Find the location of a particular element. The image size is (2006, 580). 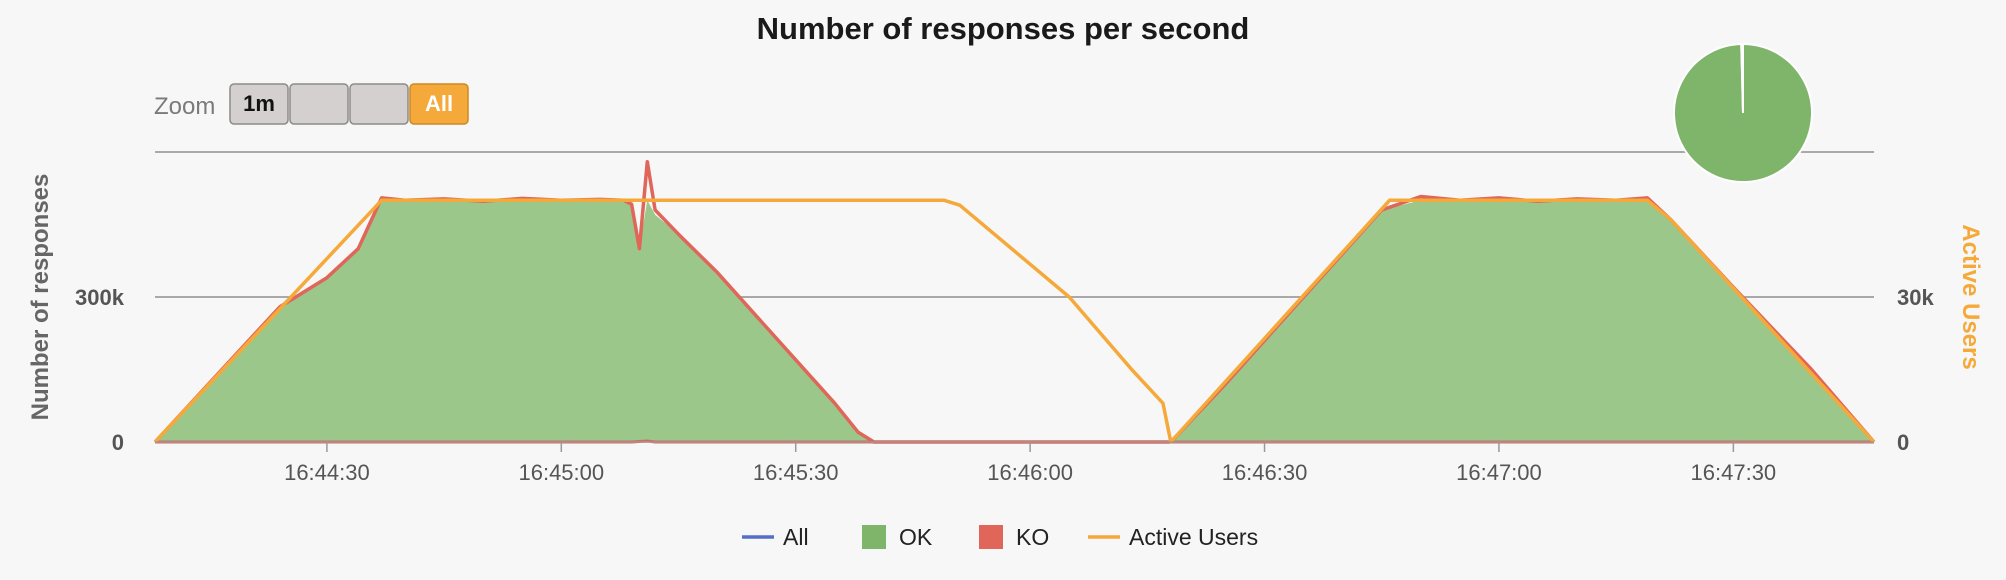

legend-item-all: All is located at coordinates (775, 537).